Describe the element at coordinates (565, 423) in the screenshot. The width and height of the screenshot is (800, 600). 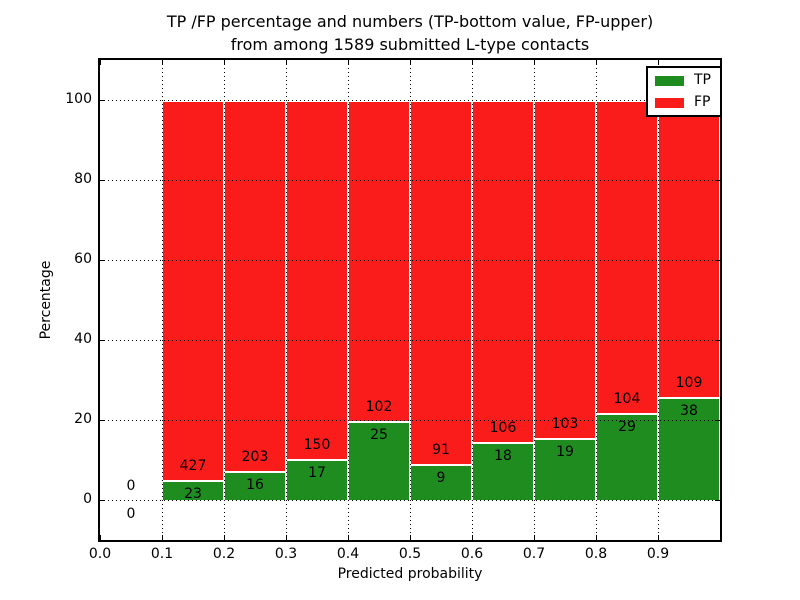
I see `fp-count-label: 103` at that location.